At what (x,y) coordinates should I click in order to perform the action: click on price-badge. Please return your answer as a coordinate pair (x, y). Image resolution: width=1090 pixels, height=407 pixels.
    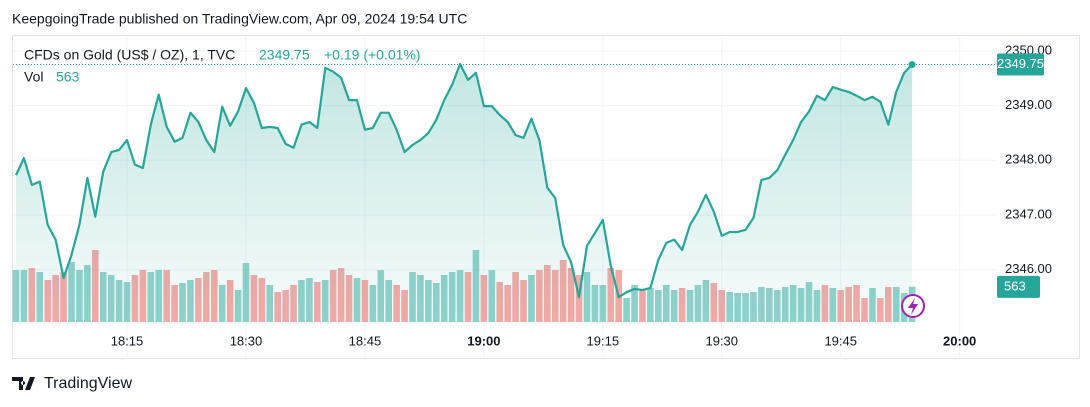
    Looking at the image, I should click on (1020, 64).